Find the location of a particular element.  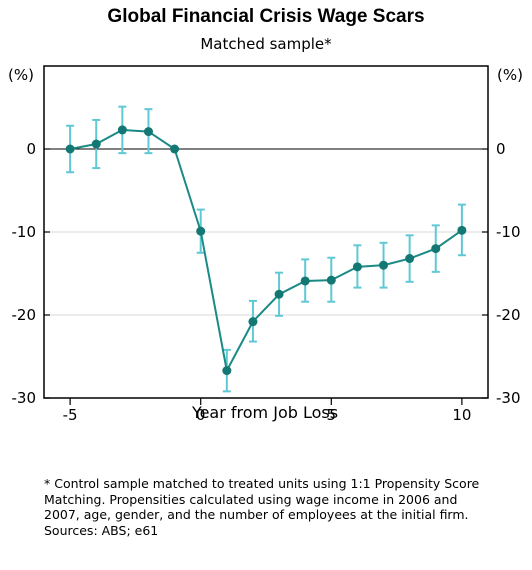

x-axis-title: Year from Job Loss is located at coordinates (264, 412).